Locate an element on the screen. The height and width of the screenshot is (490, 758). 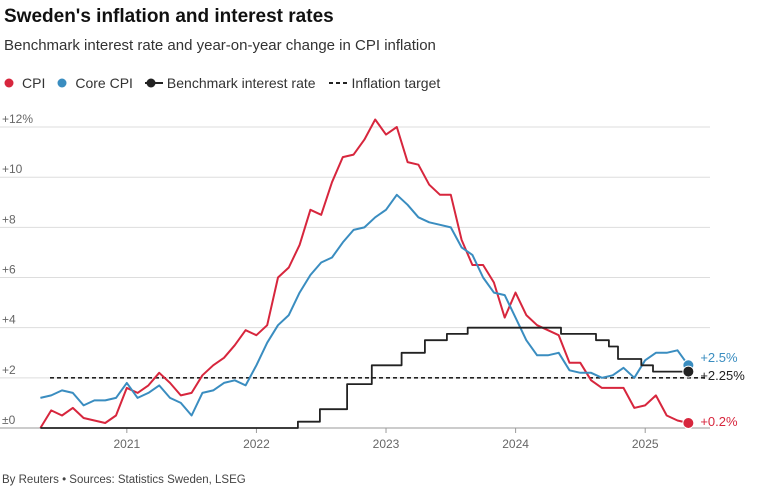
y-tick-label: +10 is located at coordinates (12, 169).